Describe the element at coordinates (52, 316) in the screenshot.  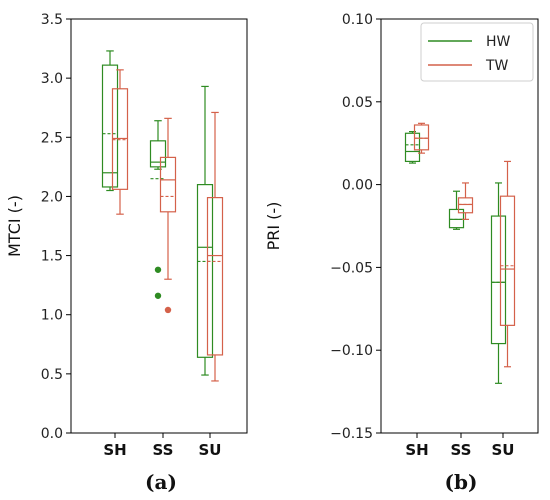
I see `y-tick-label: 1.0` at that location.